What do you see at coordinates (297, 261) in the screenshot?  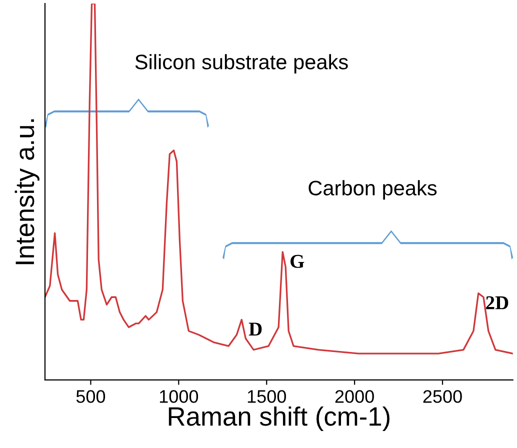 I see `annotation: G` at bounding box center [297, 261].